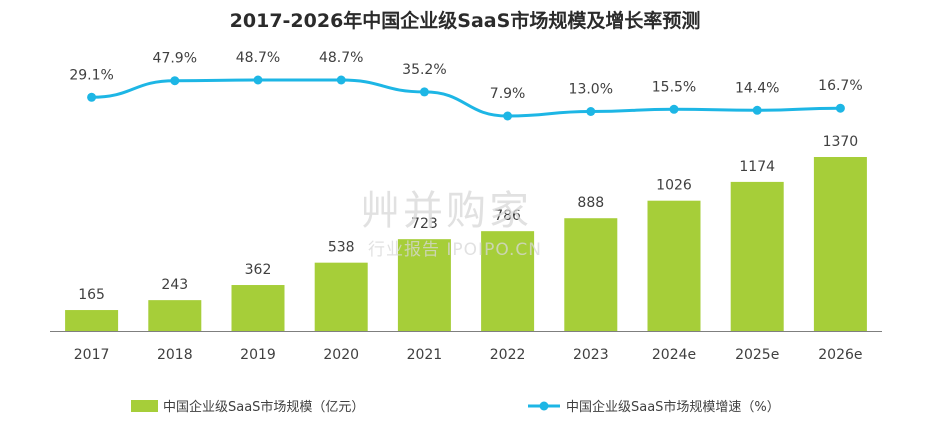 The image size is (930, 437). I want to click on x-tick-label: 2017, so click(92, 355).